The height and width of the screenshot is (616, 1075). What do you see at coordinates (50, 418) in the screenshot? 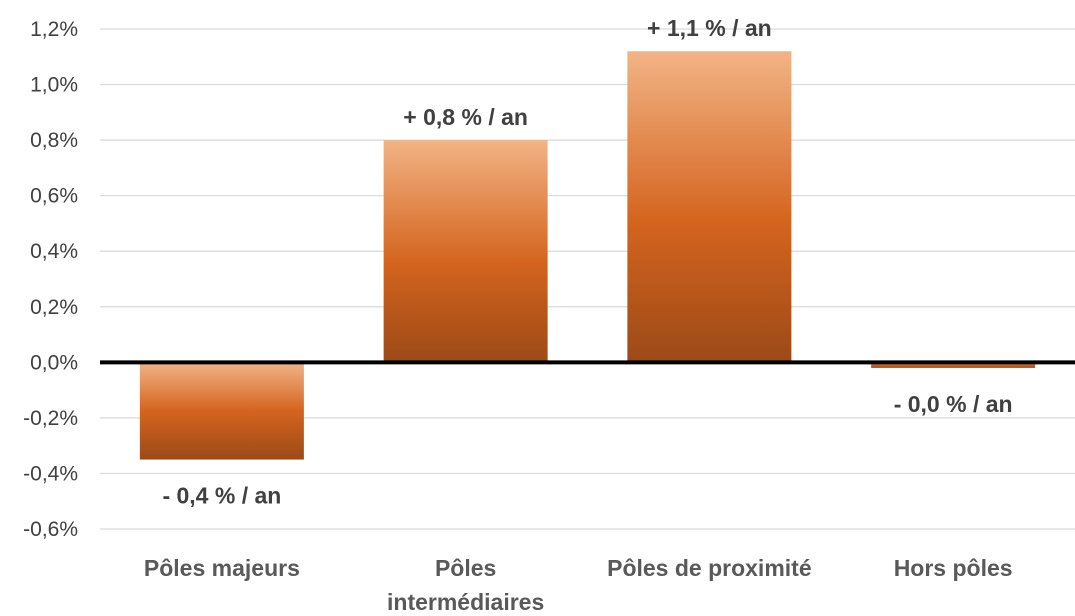
I see `y-tick-label: -0,2%` at bounding box center [50, 418].